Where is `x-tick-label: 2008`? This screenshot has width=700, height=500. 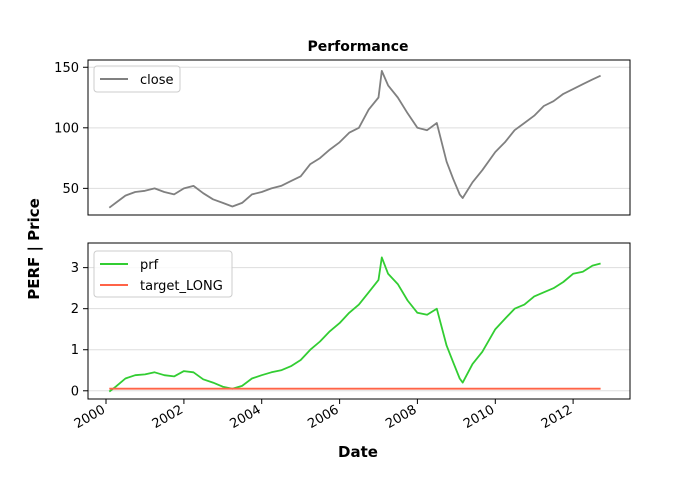 x-tick-label: 2008 is located at coordinates (401, 417).